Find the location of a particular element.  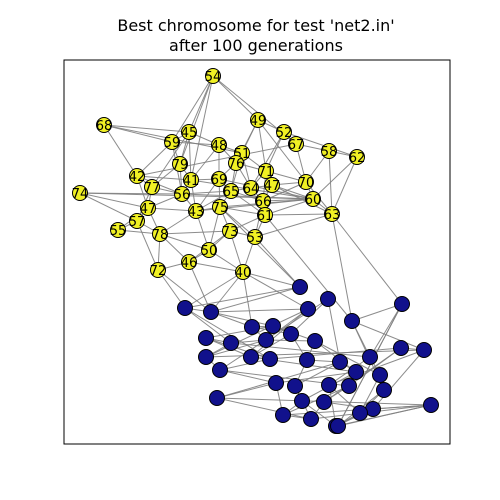

node-40: 40 is located at coordinates (243, 272).